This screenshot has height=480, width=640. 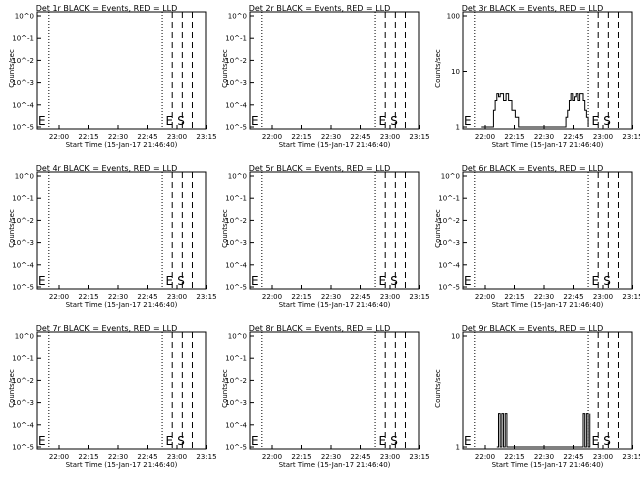 What do you see at coordinates (533, 168) in the screenshot?
I see `panel-title: Det 6r BLACK = Events, RED = LLD` at bounding box center [533, 168].